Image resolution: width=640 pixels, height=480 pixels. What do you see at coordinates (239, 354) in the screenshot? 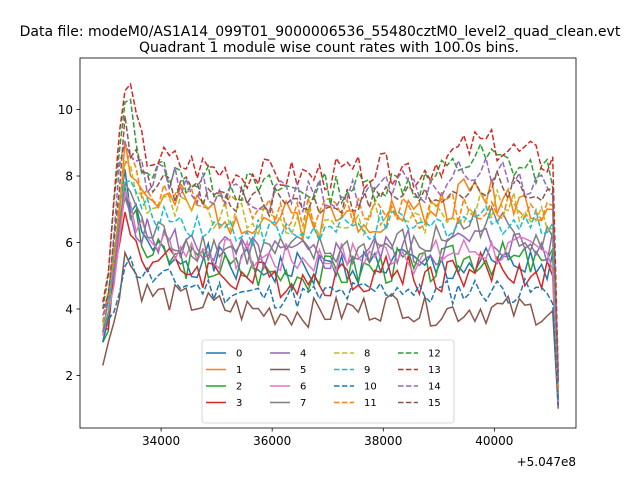
I see `legend-label-0: 0` at bounding box center [239, 354].